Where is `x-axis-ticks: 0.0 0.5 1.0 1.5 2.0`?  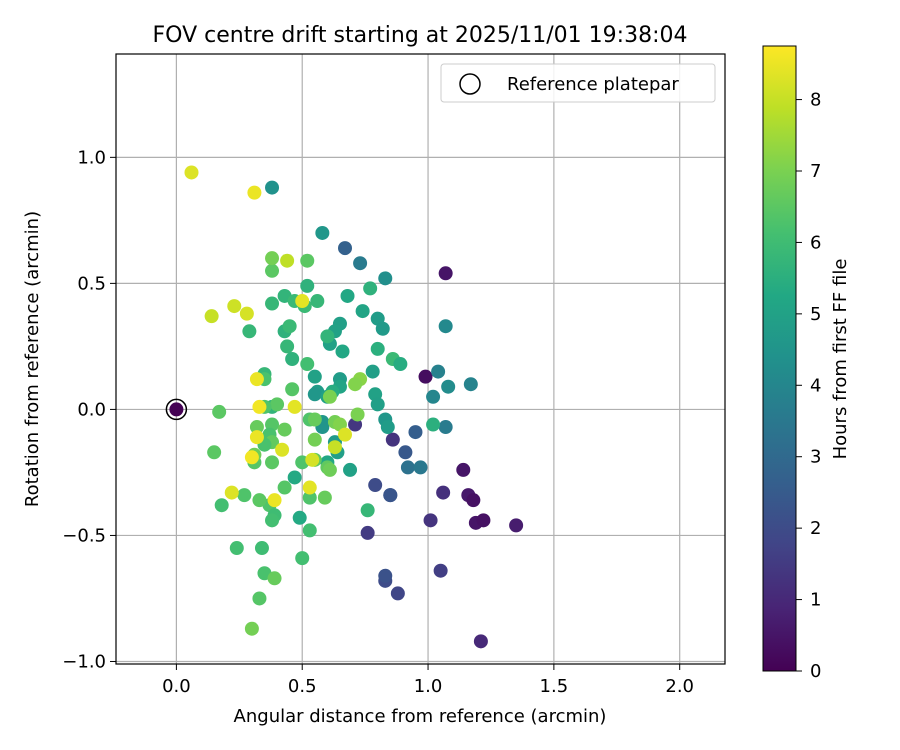
x-axis-ticks: 0.0 0.5 1.0 1.5 2.0 is located at coordinates (428, 680).